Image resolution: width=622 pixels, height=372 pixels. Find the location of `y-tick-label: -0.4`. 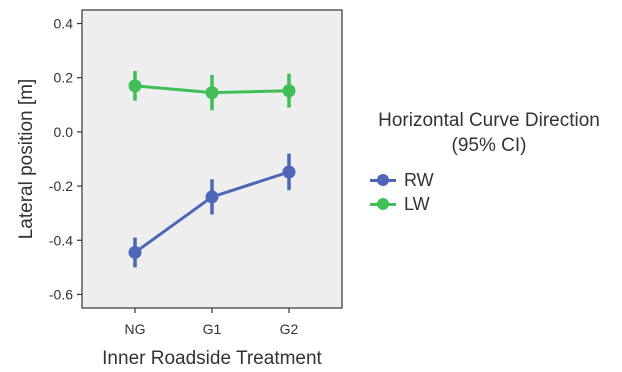

y-tick-label: -0.4 is located at coordinates (61, 240).